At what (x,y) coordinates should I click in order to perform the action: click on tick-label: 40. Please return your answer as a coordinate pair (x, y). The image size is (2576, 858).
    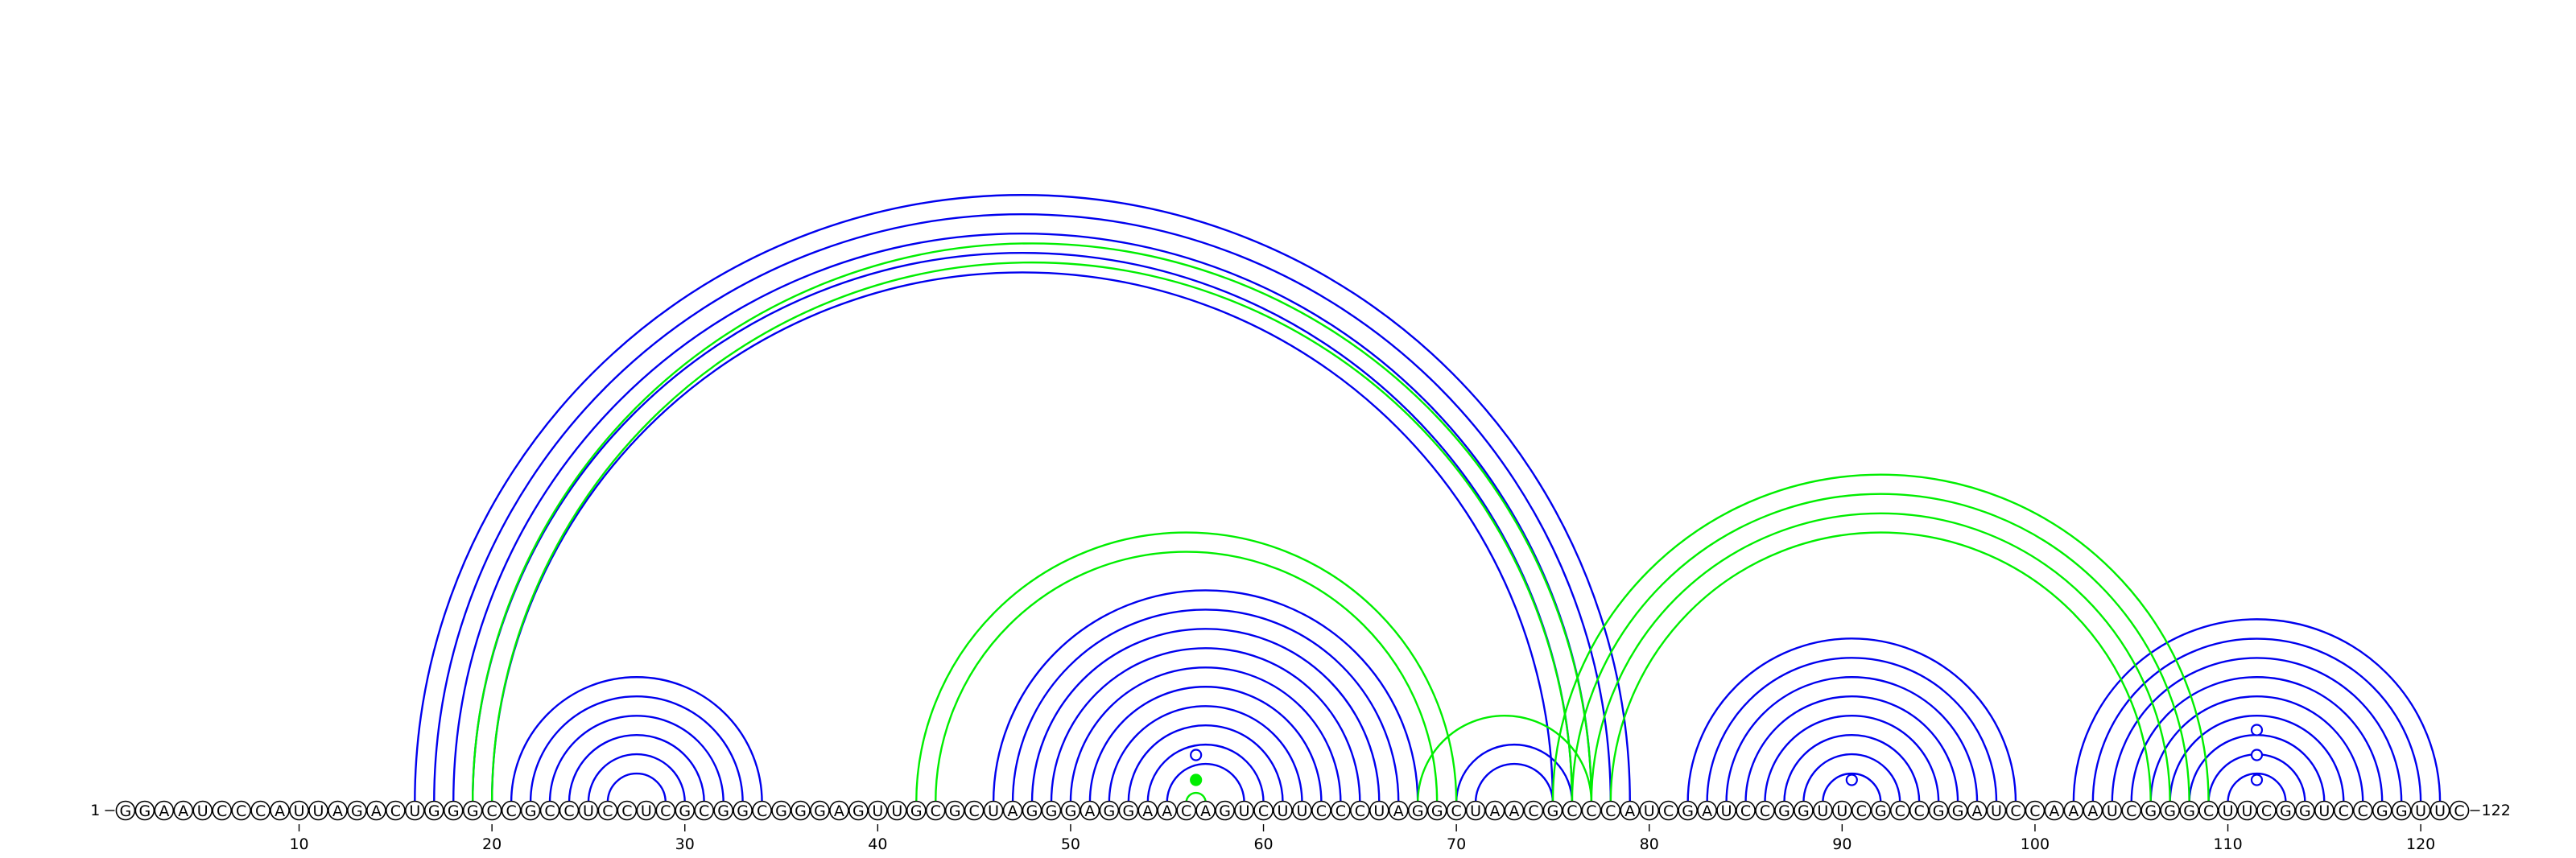
    Looking at the image, I should click on (877, 844).